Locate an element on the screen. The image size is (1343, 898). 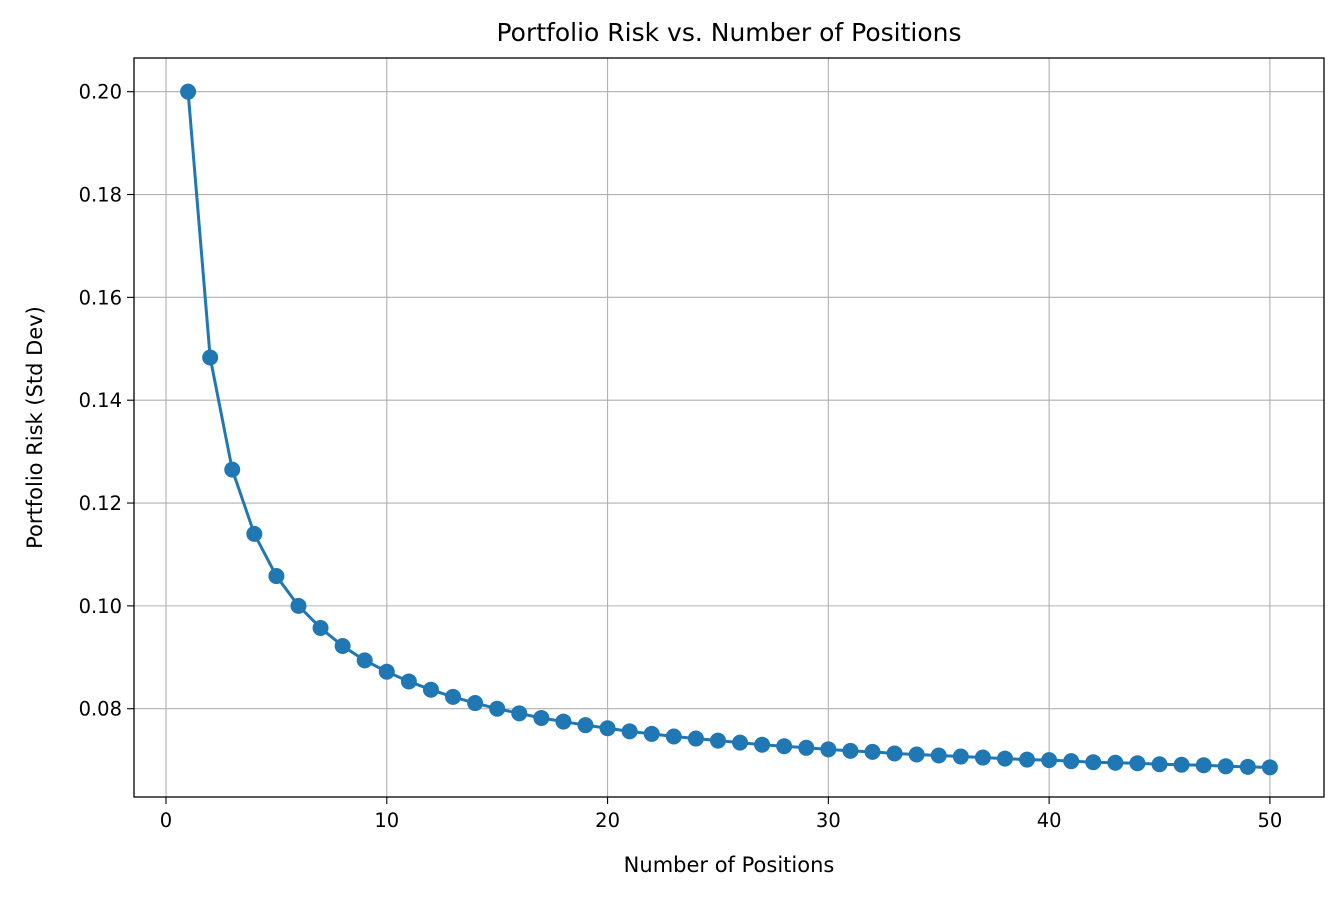
x-tick-label: 40 is located at coordinates (1049, 820).